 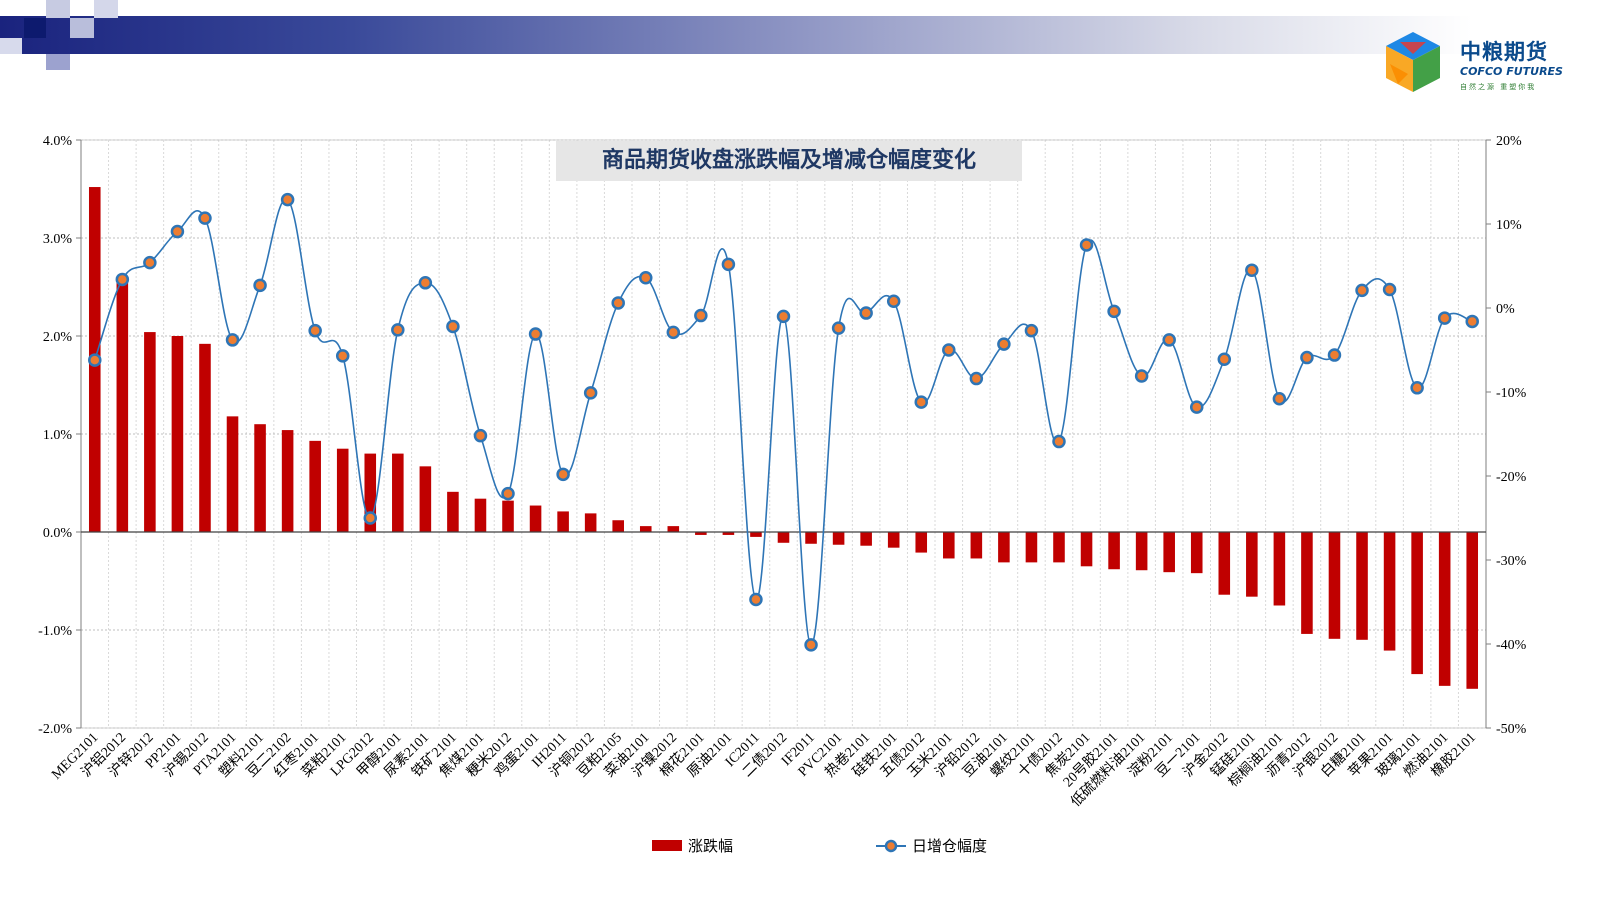 What do you see at coordinates (1509, 225) in the screenshot?
I see `right-tick-label: 10%` at bounding box center [1509, 225].